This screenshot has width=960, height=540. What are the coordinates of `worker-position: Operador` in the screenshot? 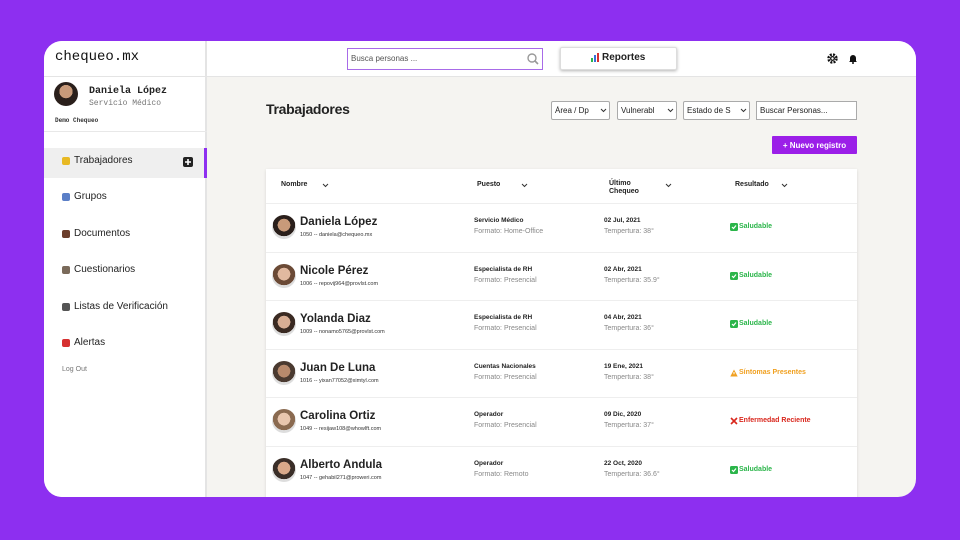 It's located at (489, 463).